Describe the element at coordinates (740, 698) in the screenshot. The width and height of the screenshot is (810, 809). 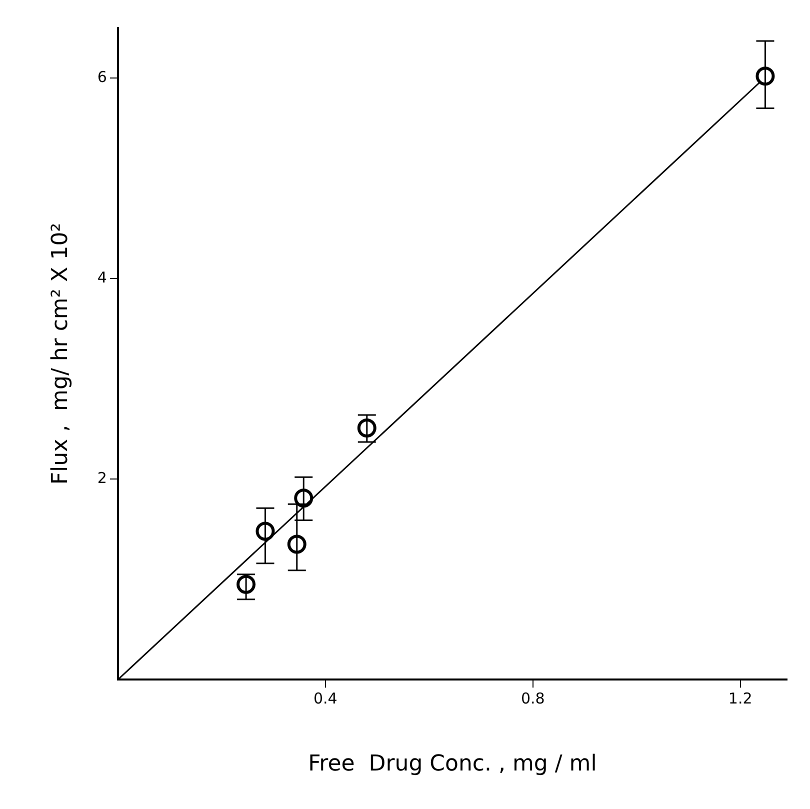
I see `x-tick-label: 1.2` at that location.